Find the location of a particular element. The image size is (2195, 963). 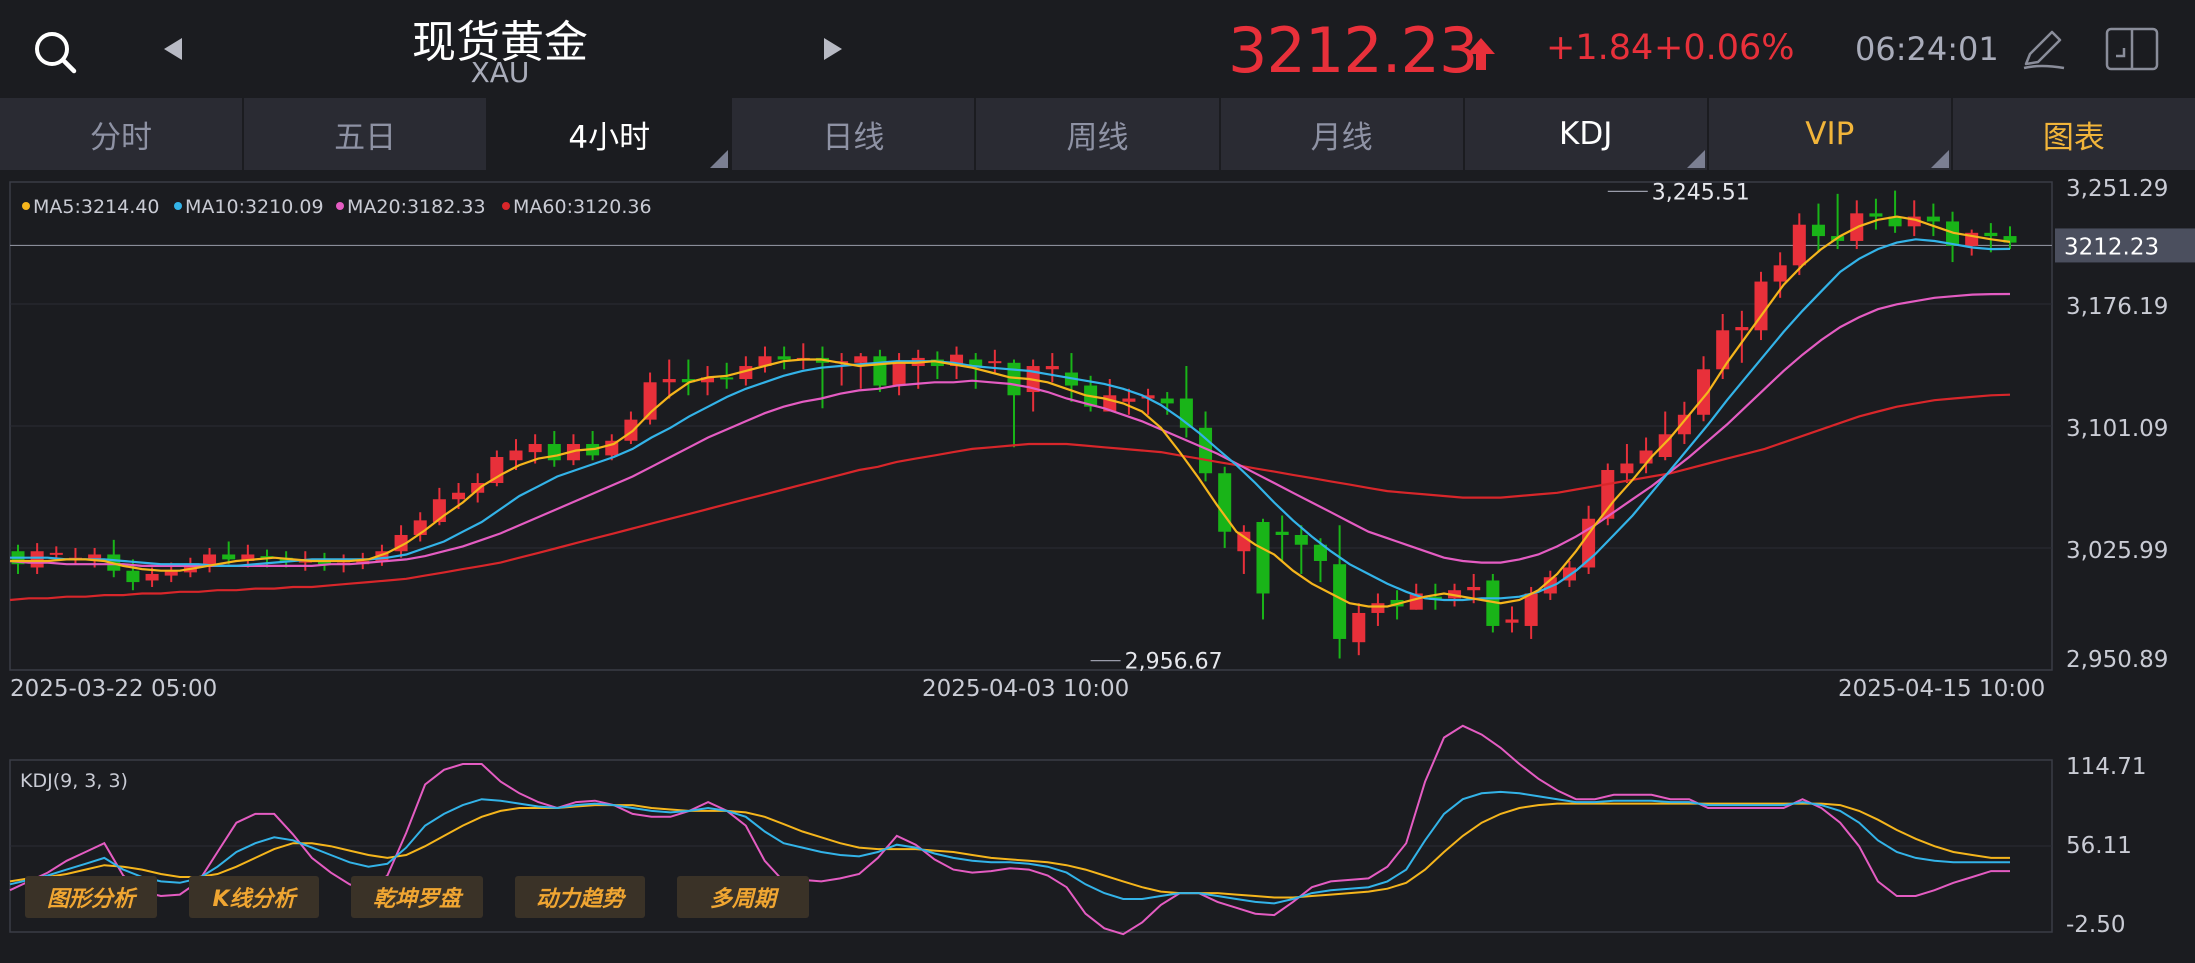

y-axis-tick-label: 3,025.99 is located at coordinates (2117, 551).